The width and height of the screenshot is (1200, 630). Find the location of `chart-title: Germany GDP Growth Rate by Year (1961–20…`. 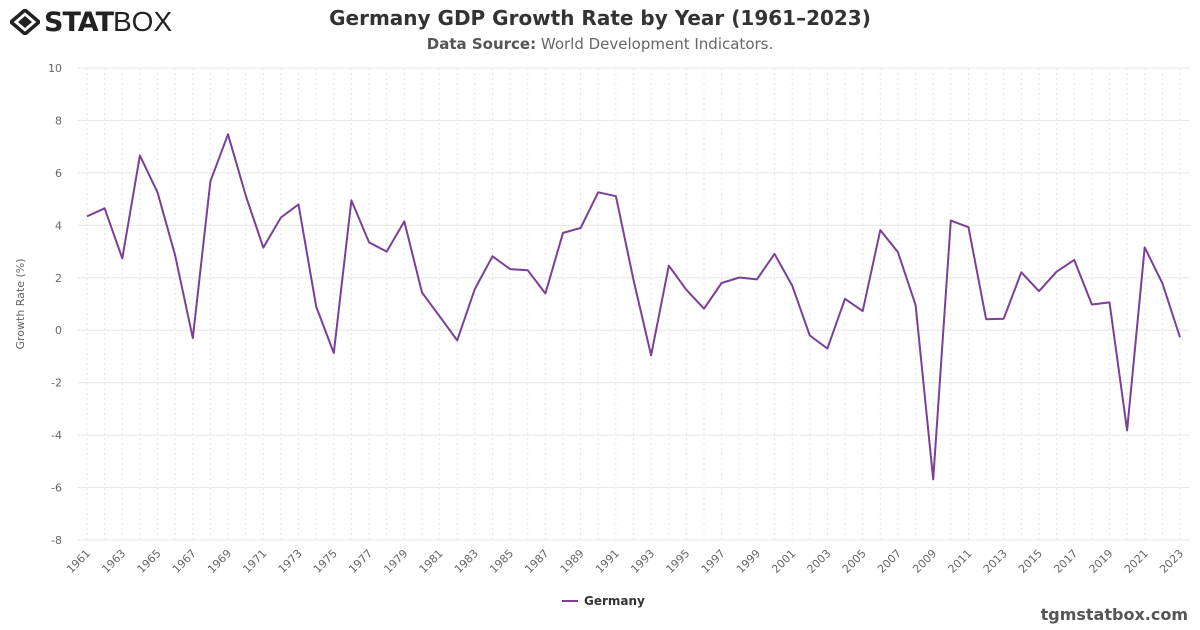

chart-title: Germany GDP Growth Rate by Year (1961–20… is located at coordinates (600, 18).